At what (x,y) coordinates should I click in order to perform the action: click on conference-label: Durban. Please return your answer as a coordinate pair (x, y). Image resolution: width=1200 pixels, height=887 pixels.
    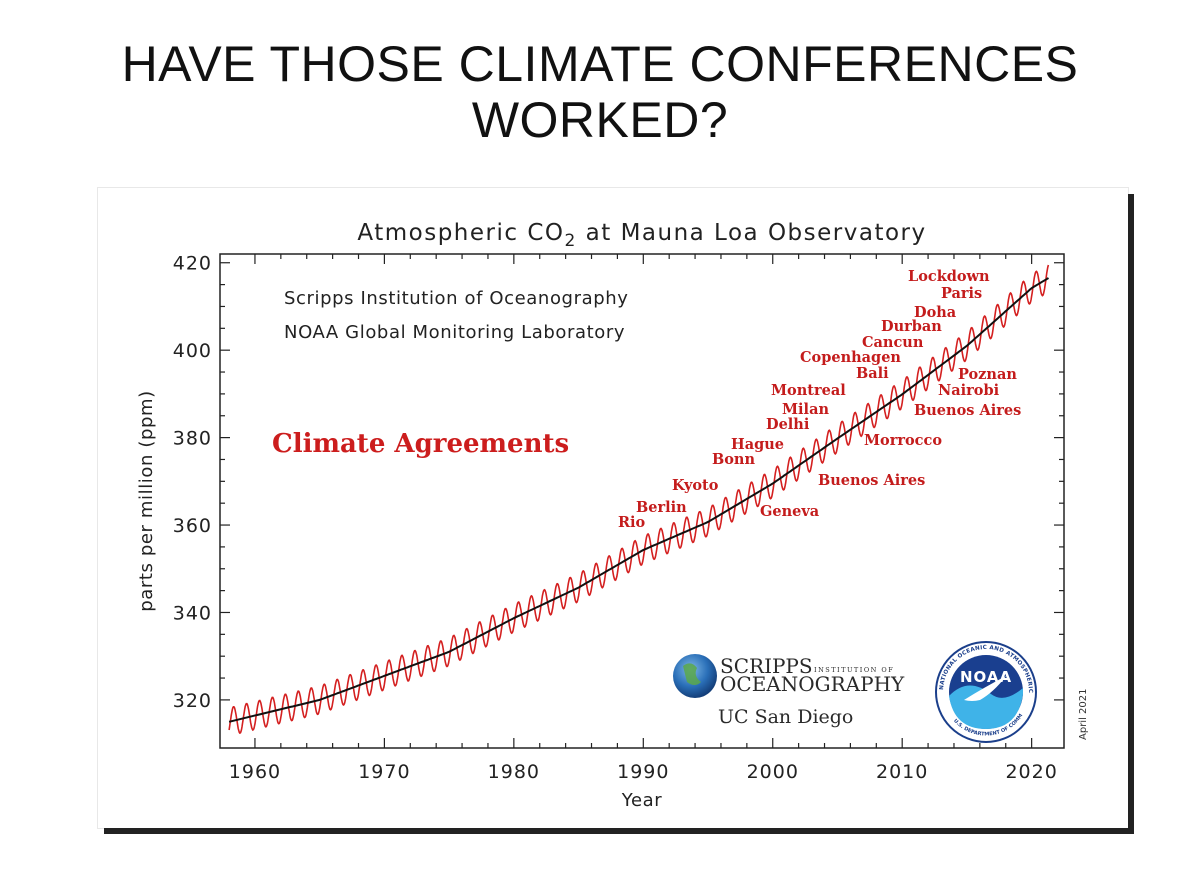
    Looking at the image, I should click on (911, 326).